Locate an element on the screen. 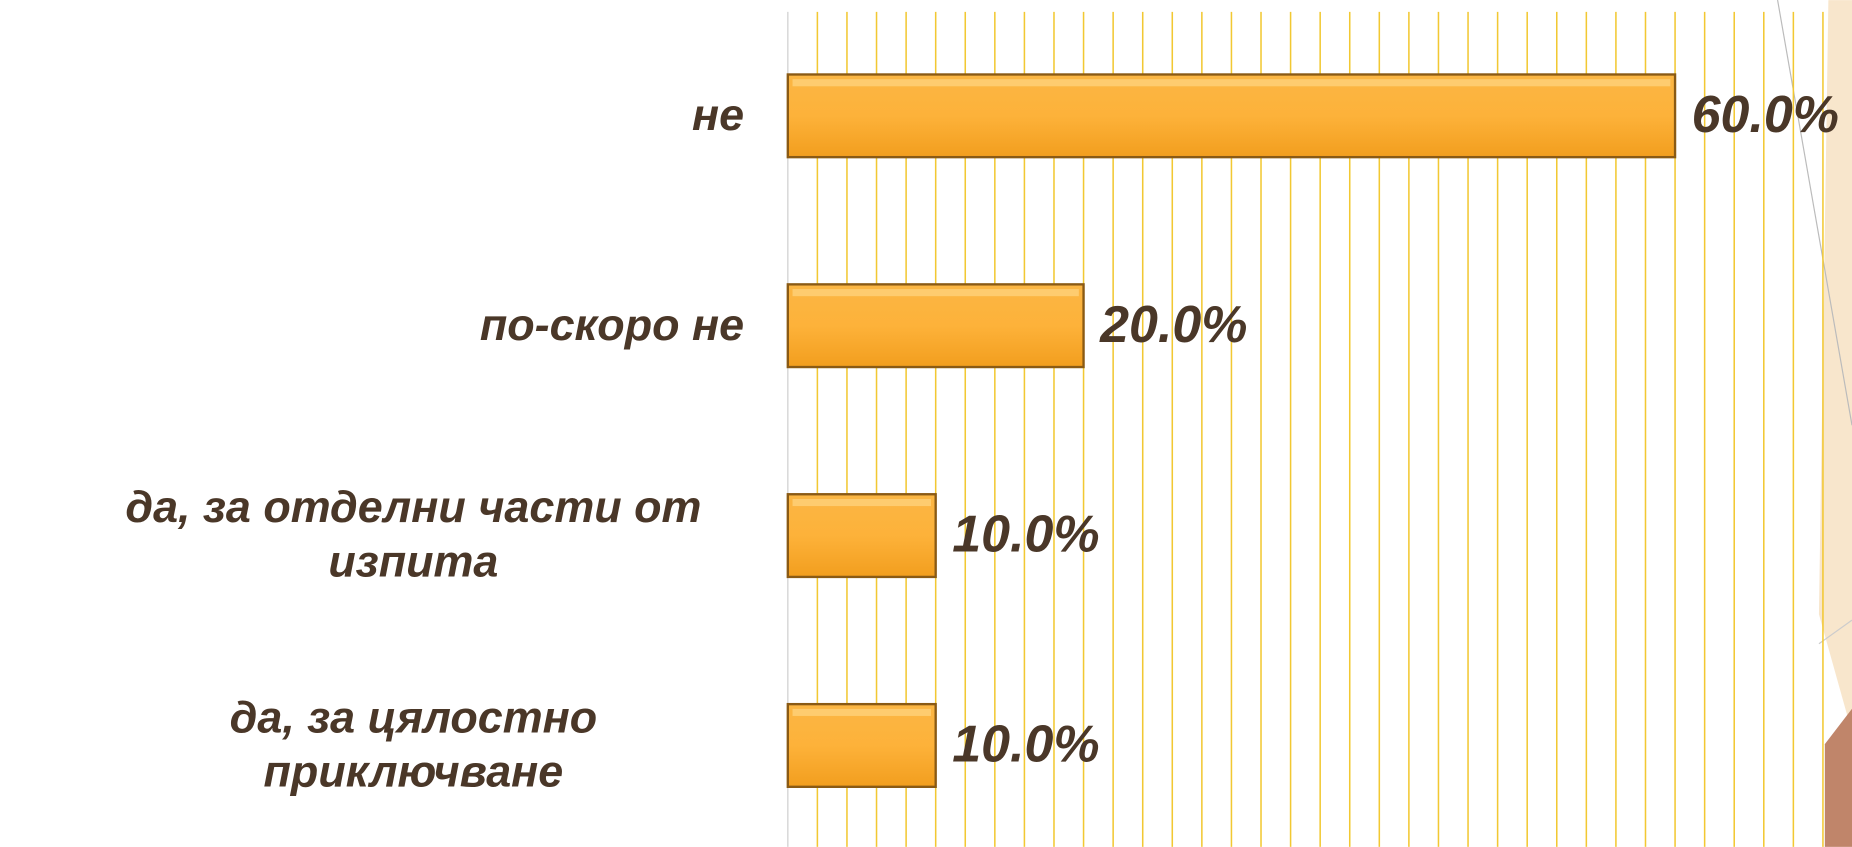 This screenshot has height=847, width=1852. category-label: да, за отделни части от изпита is located at coordinates (413, 535).